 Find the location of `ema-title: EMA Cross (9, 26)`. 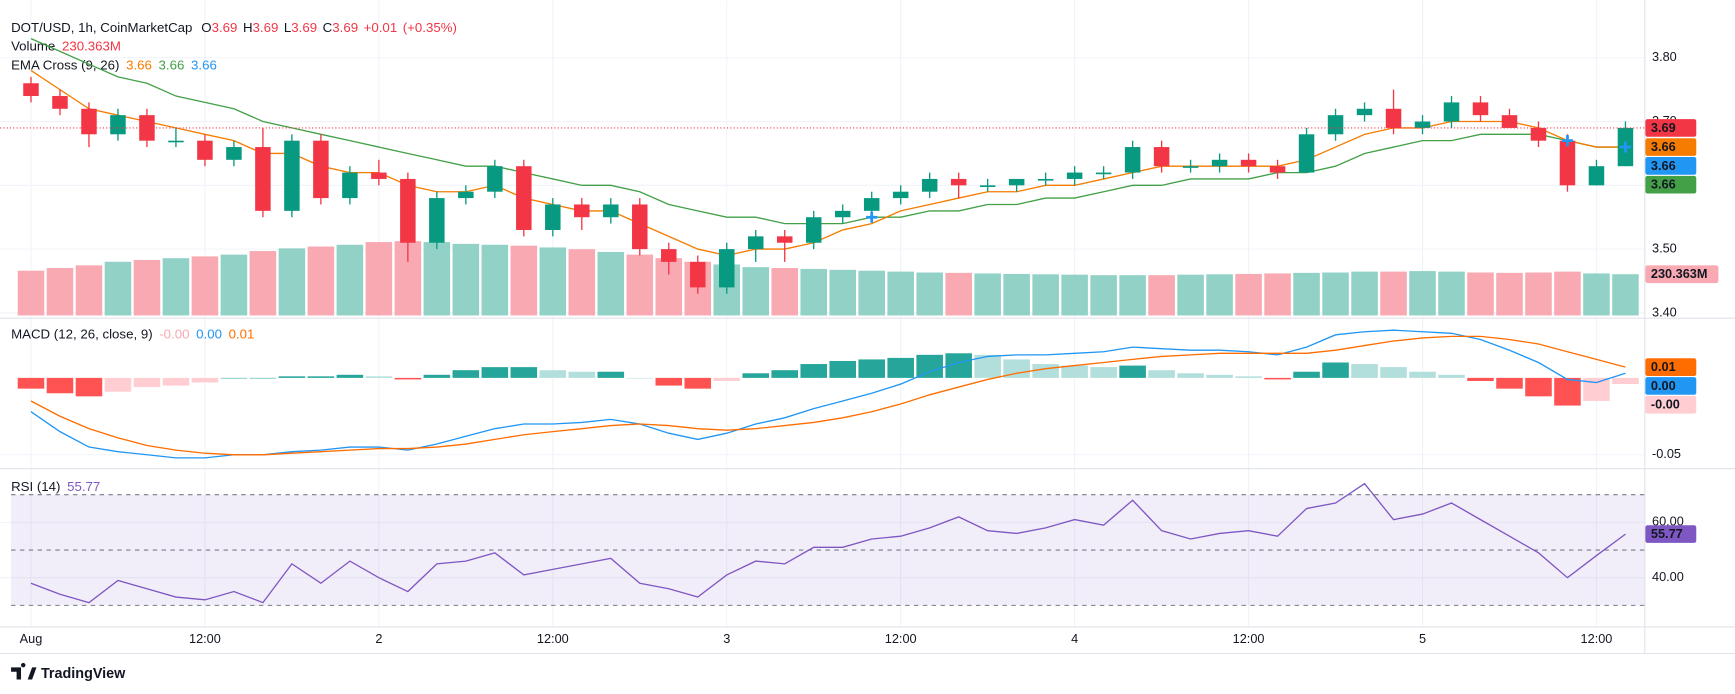

ema-title: EMA Cross (9, 26) is located at coordinates (65, 64).